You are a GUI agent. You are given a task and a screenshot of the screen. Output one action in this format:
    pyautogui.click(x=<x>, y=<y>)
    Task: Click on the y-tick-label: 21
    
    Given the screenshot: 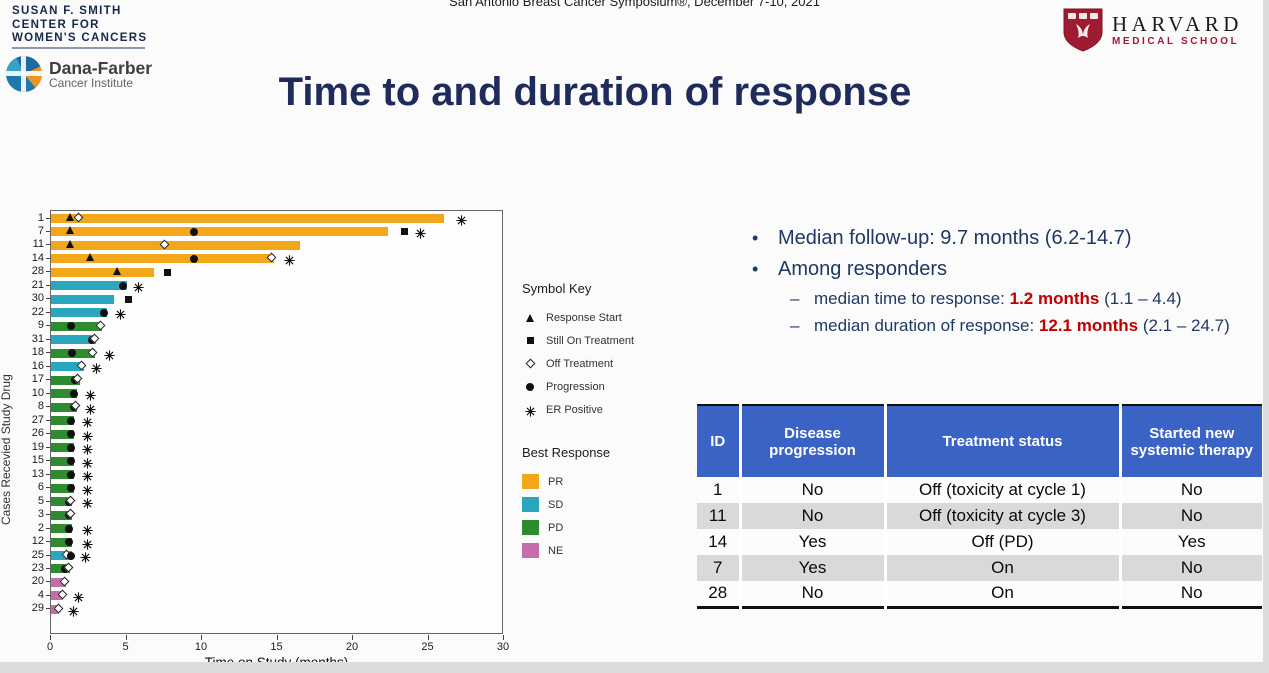 What is the action you would take?
    pyautogui.click(x=37, y=284)
    